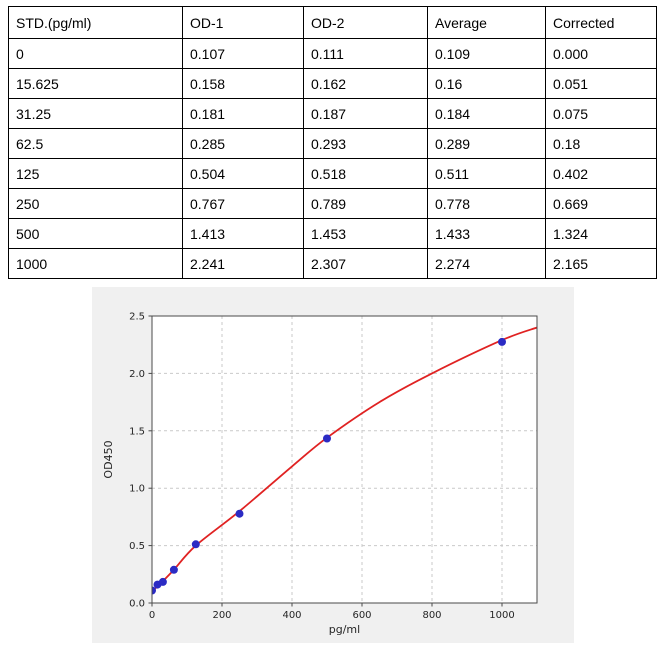  What do you see at coordinates (108, 459) in the screenshot?
I see `y-axis-label: OD450` at bounding box center [108, 459].